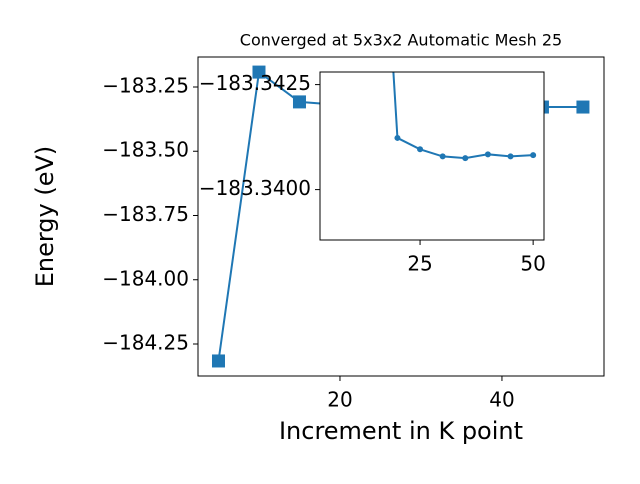 The width and height of the screenshot is (640, 484). What do you see at coordinates (501, 400) in the screenshot?
I see `x-tick-label: 40` at bounding box center [501, 400].